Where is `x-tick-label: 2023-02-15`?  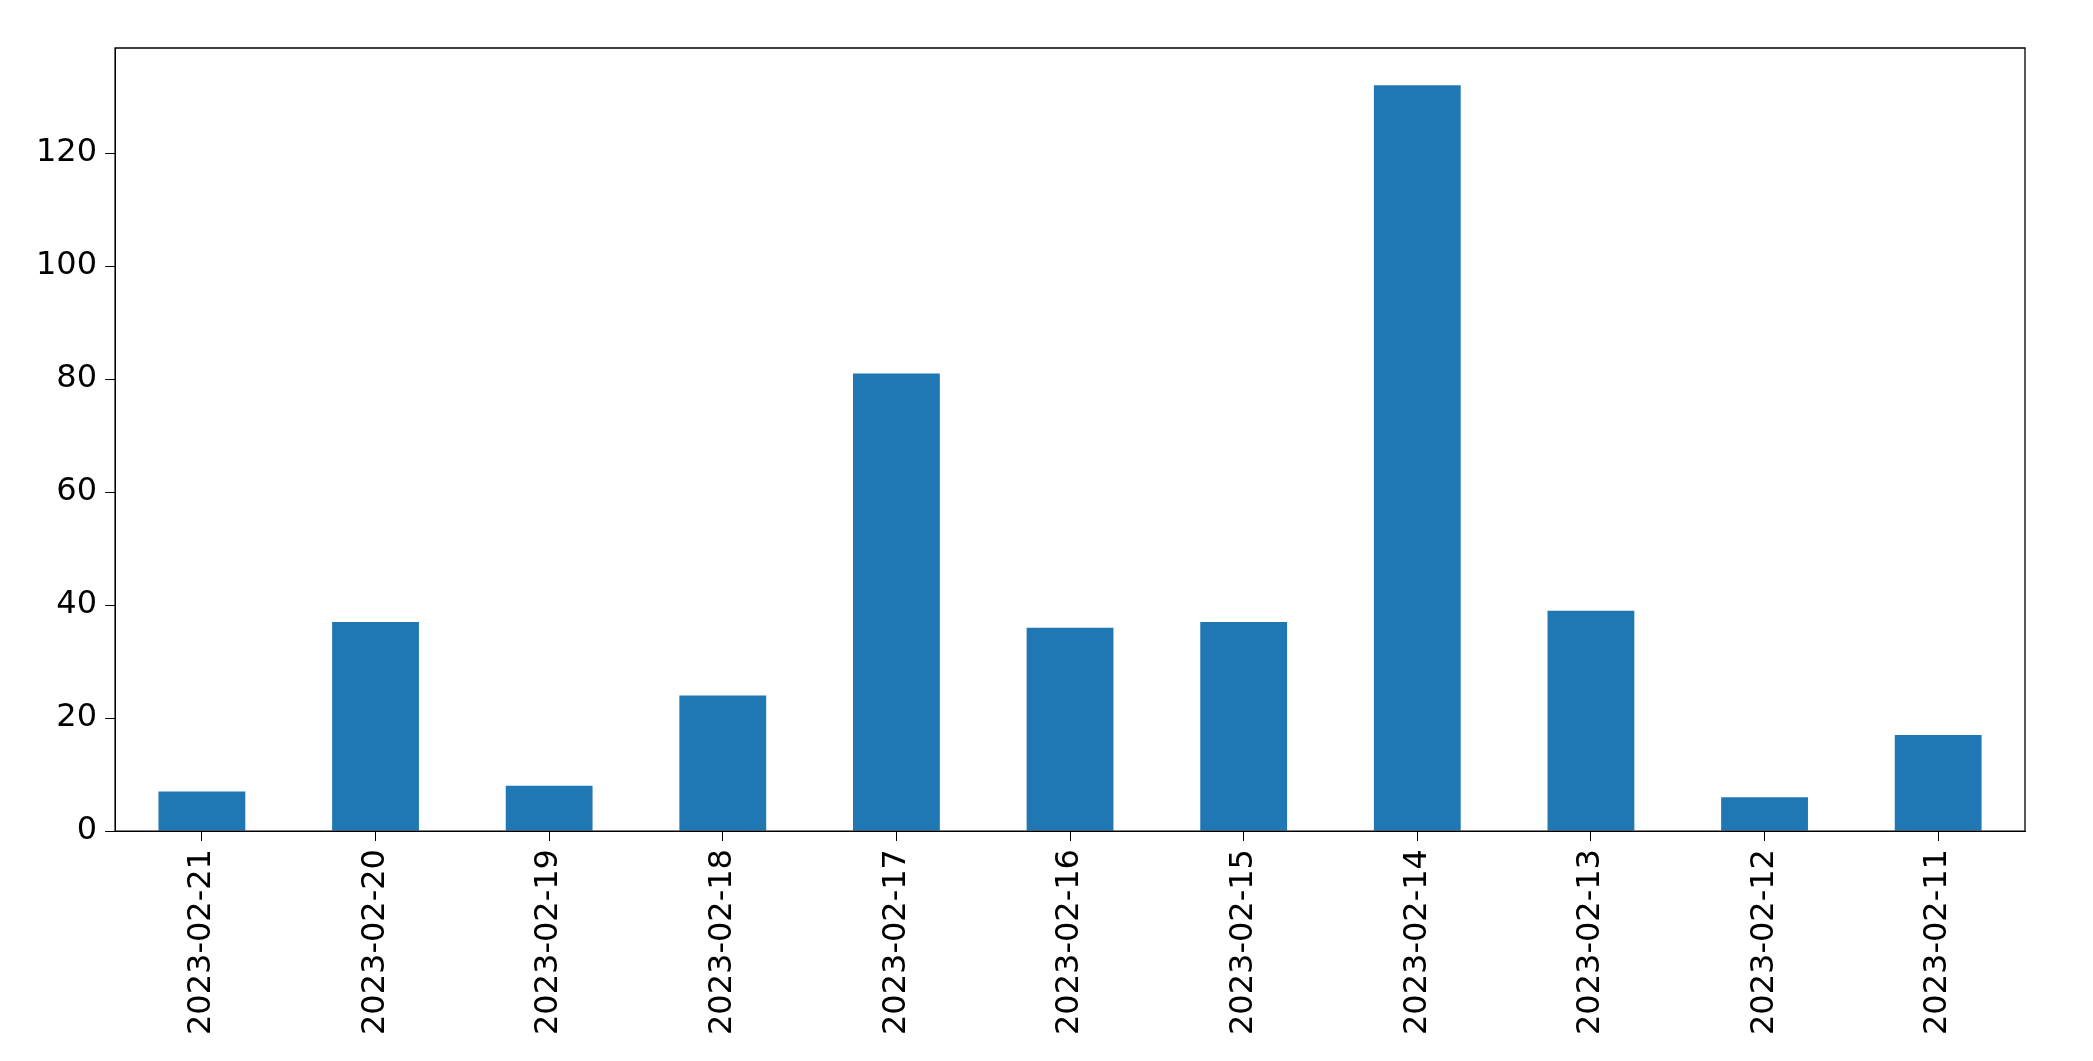 x-tick-label: 2023-02-15 is located at coordinates (1240, 942).